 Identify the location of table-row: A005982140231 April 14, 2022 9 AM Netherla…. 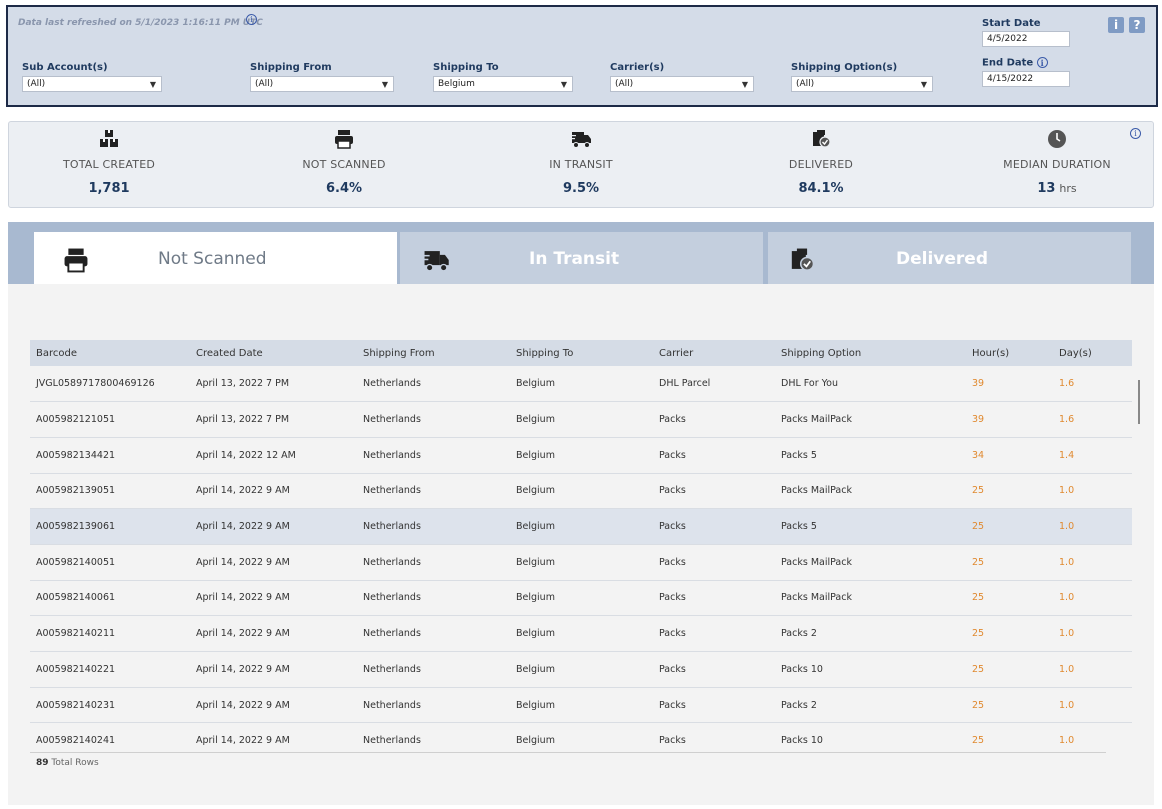
(581, 705).